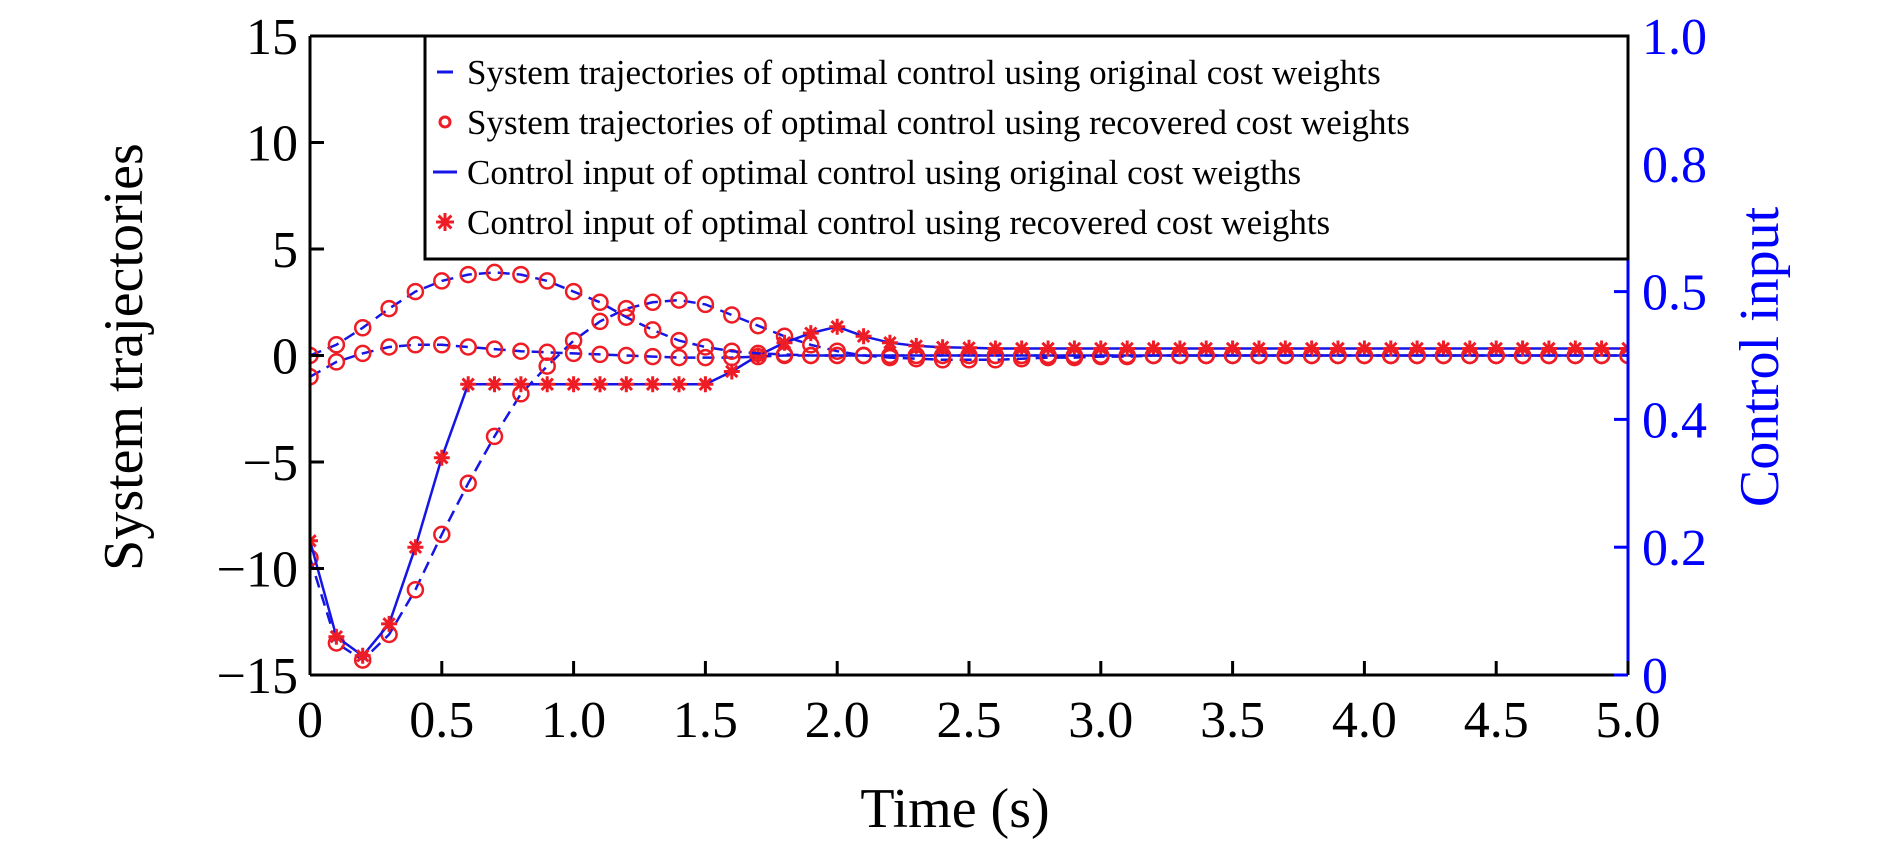 The width and height of the screenshot is (1890, 850). I want to click on x-tick-label: 2.0, so click(837, 720).